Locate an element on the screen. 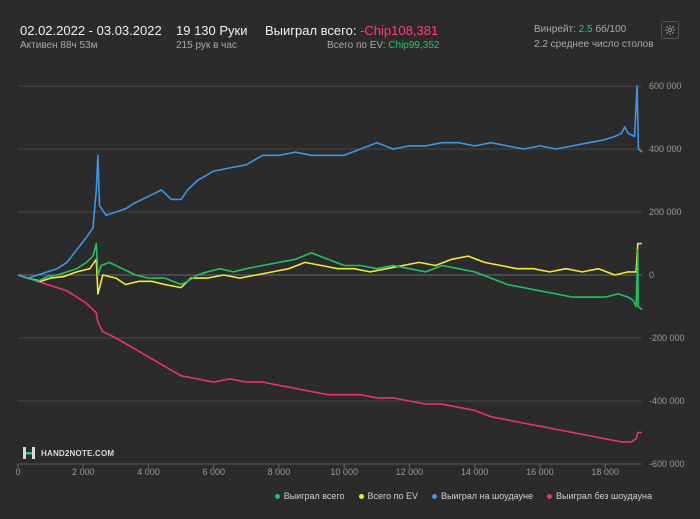  won-total-value: -Chip108,381 is located at coordinates (399, 30).